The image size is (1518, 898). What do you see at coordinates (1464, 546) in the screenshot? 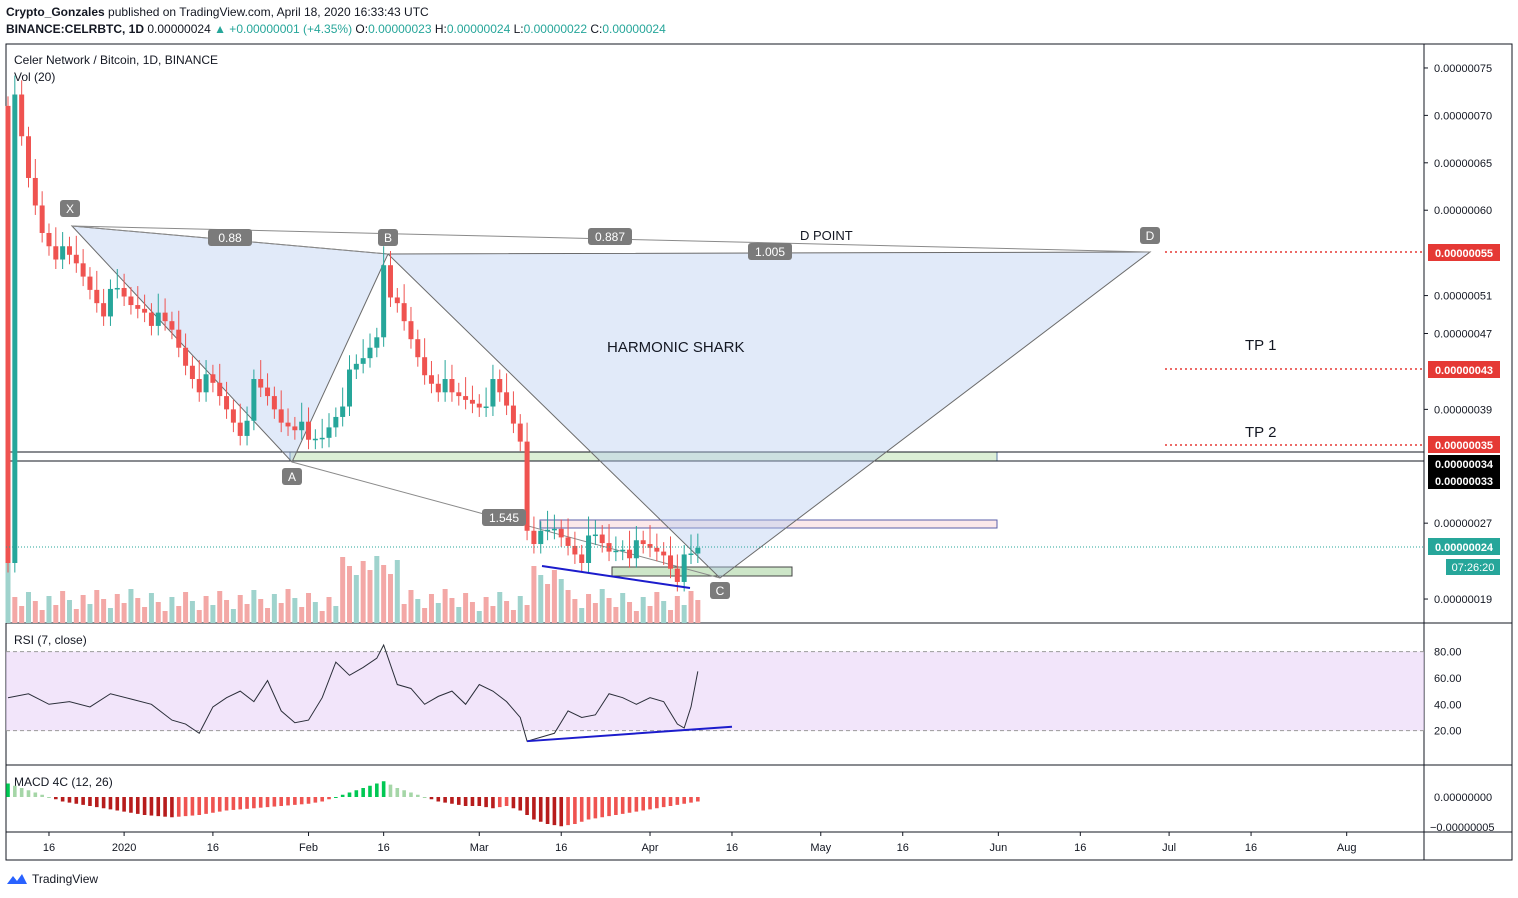
I see `price-tag-current-box` at bounding box center [1464, 546].